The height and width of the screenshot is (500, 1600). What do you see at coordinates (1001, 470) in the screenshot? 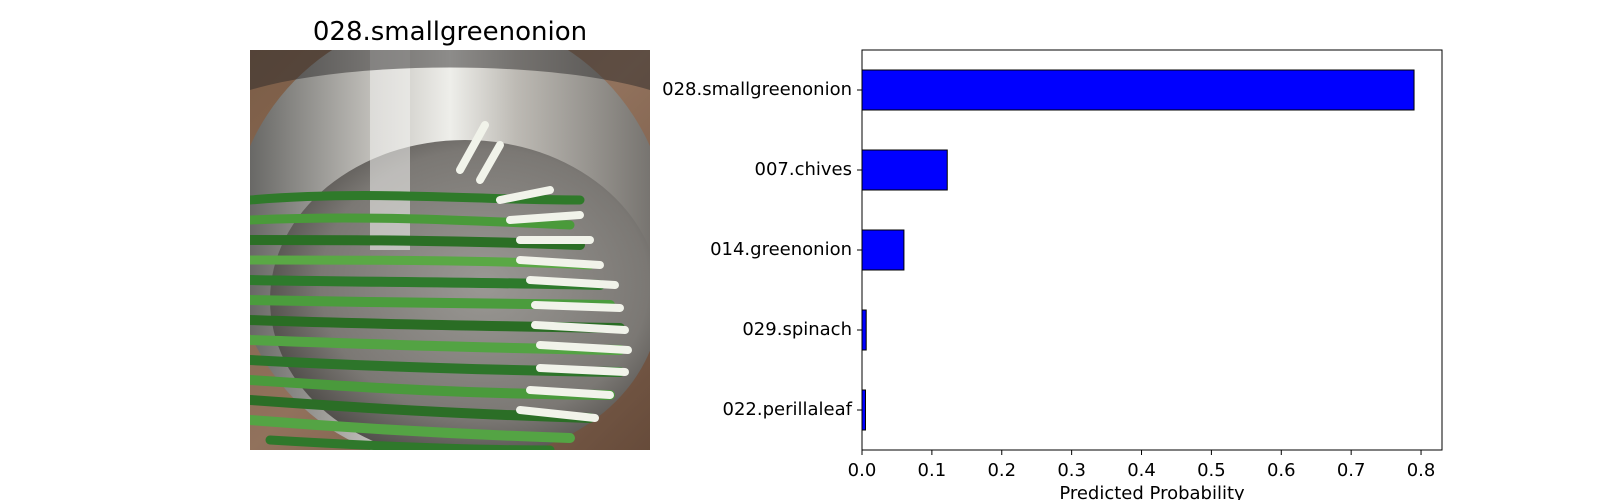
I see `x-tick-label: 0.2` at bounding box center [1001, 470].